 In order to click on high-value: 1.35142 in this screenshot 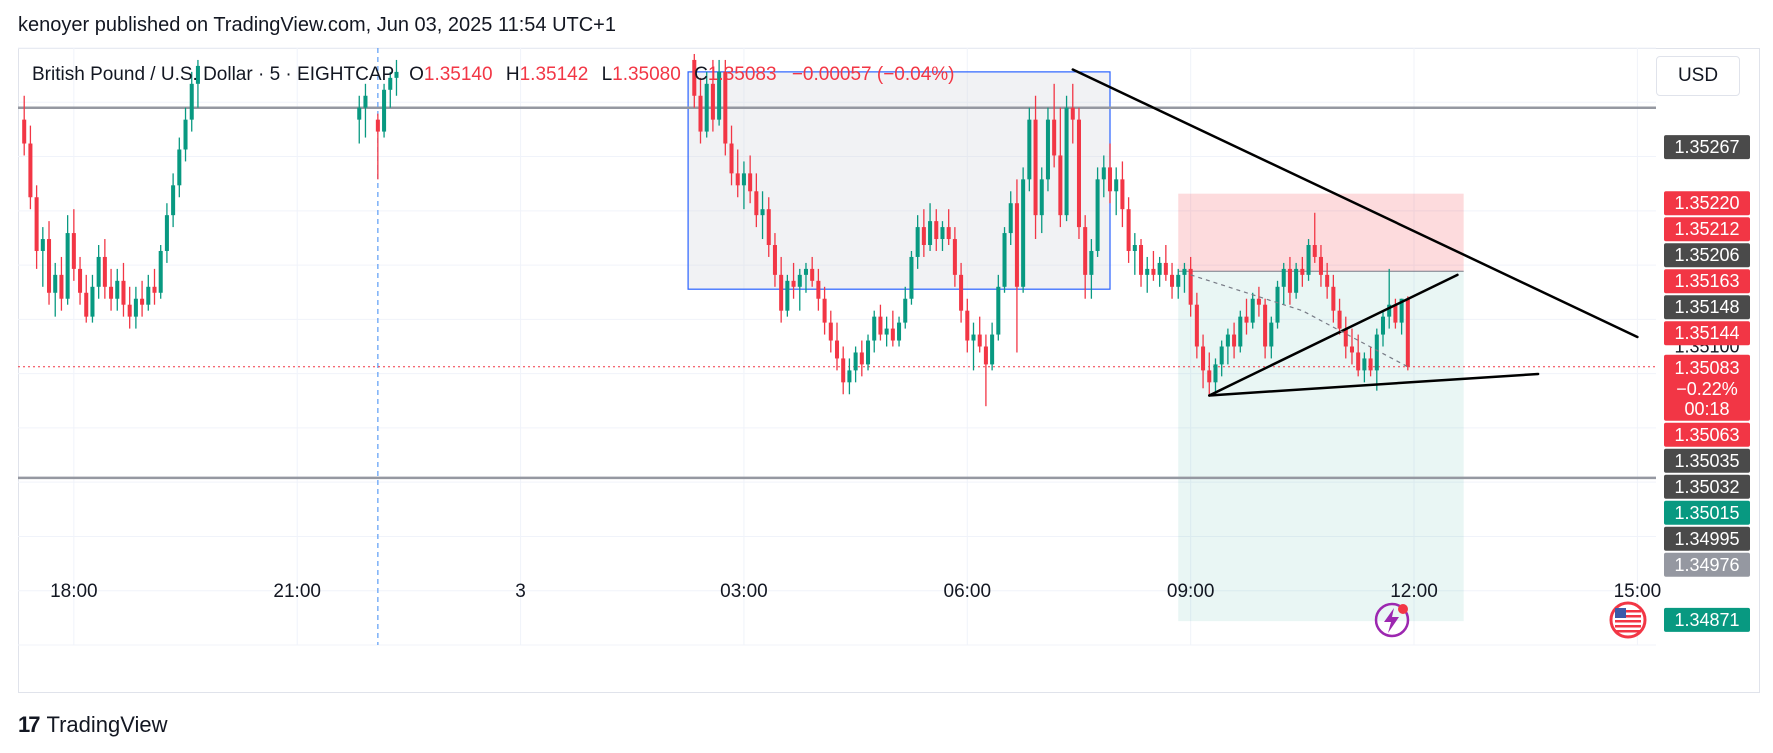, I will do `click(554, 74)`.